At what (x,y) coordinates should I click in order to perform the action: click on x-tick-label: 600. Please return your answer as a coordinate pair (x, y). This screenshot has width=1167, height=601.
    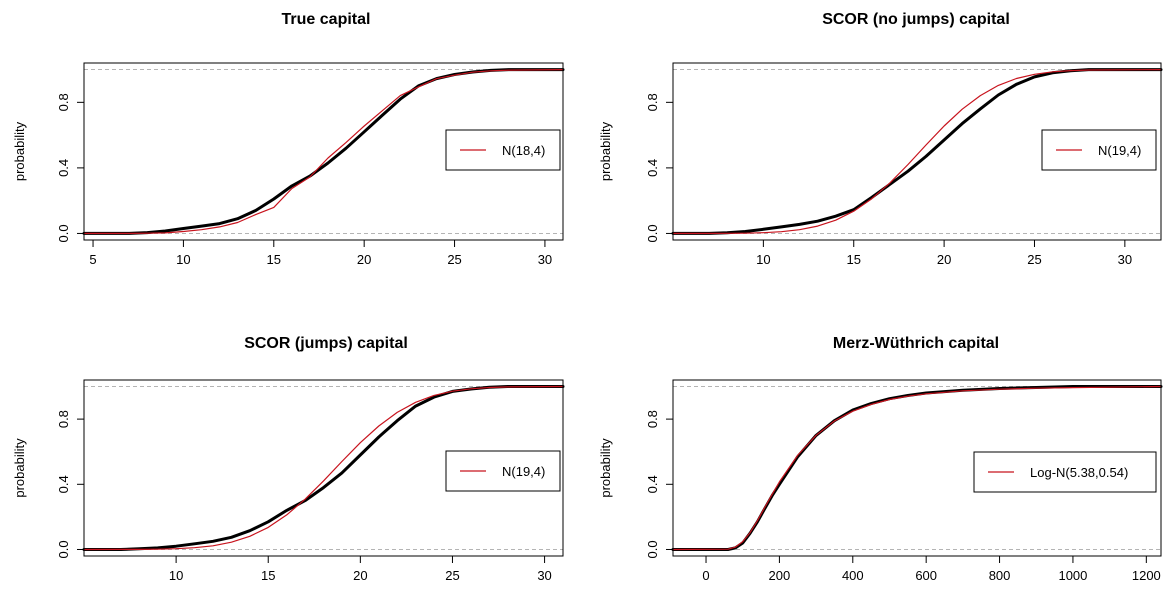
    Looking at the image, I should click on (926, 575).